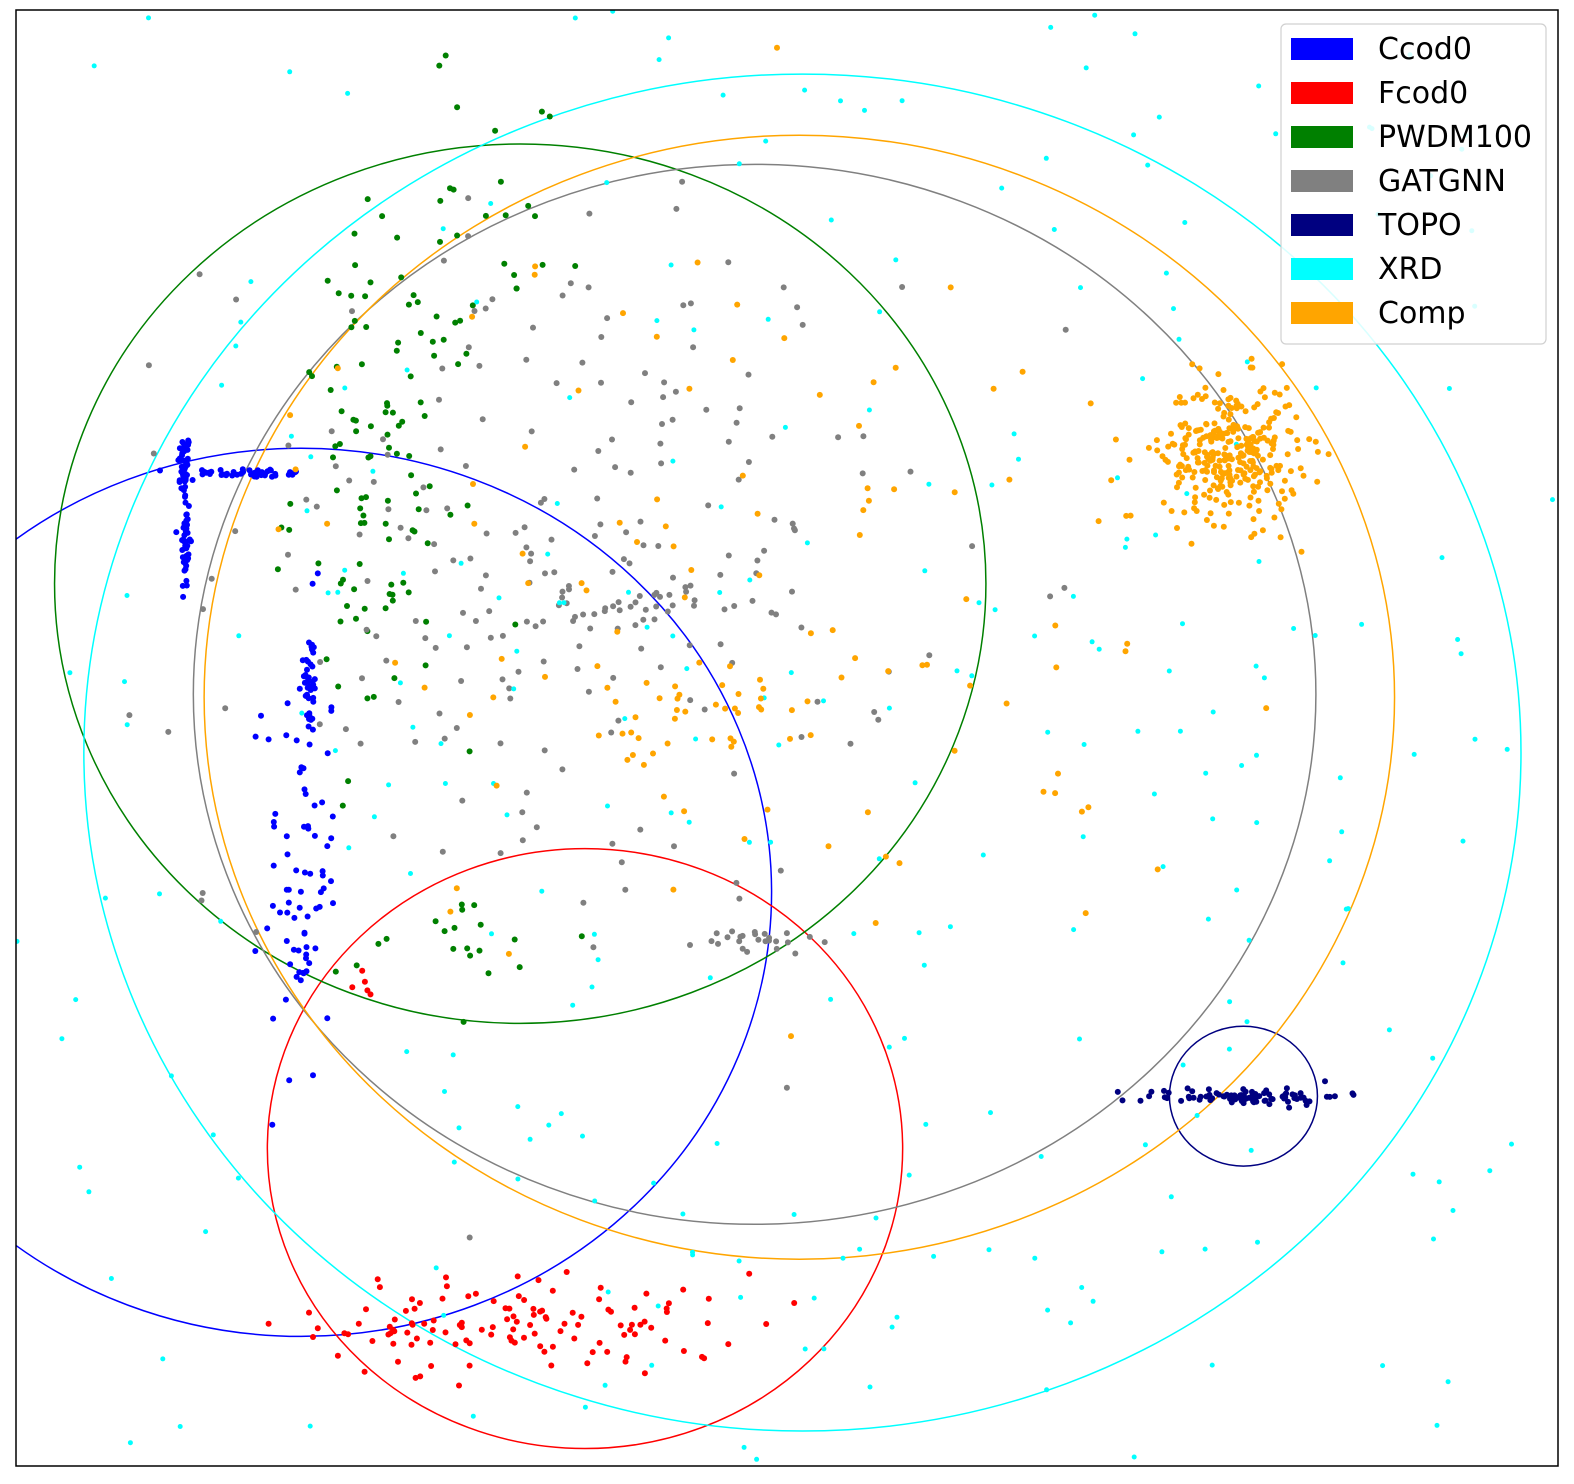 The width and height of the screenshot is (1574, 1484). I want to click on legend-swatch-pwdm100, so click(1322, 137).